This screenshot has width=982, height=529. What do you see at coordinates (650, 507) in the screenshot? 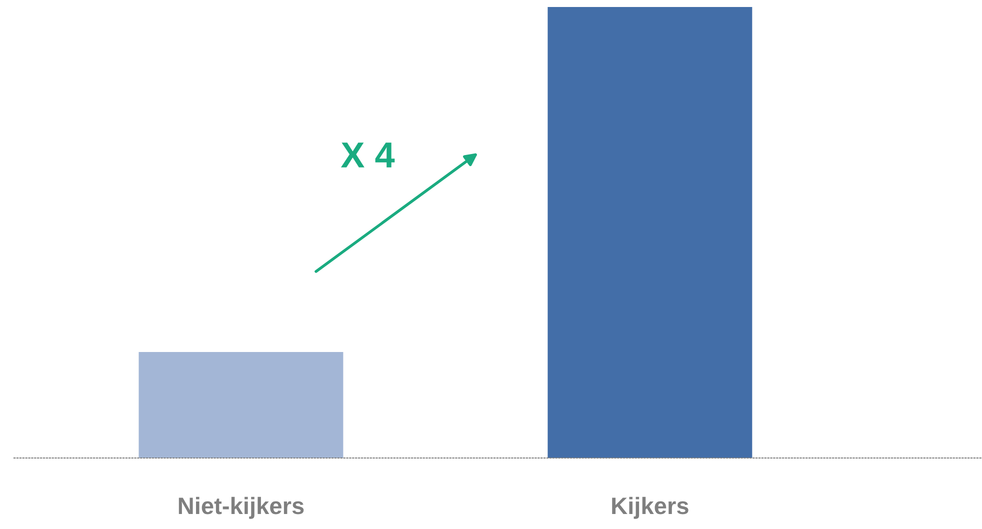
I see `x-tick-label: Kijkers` at bounding box center [650, 507].